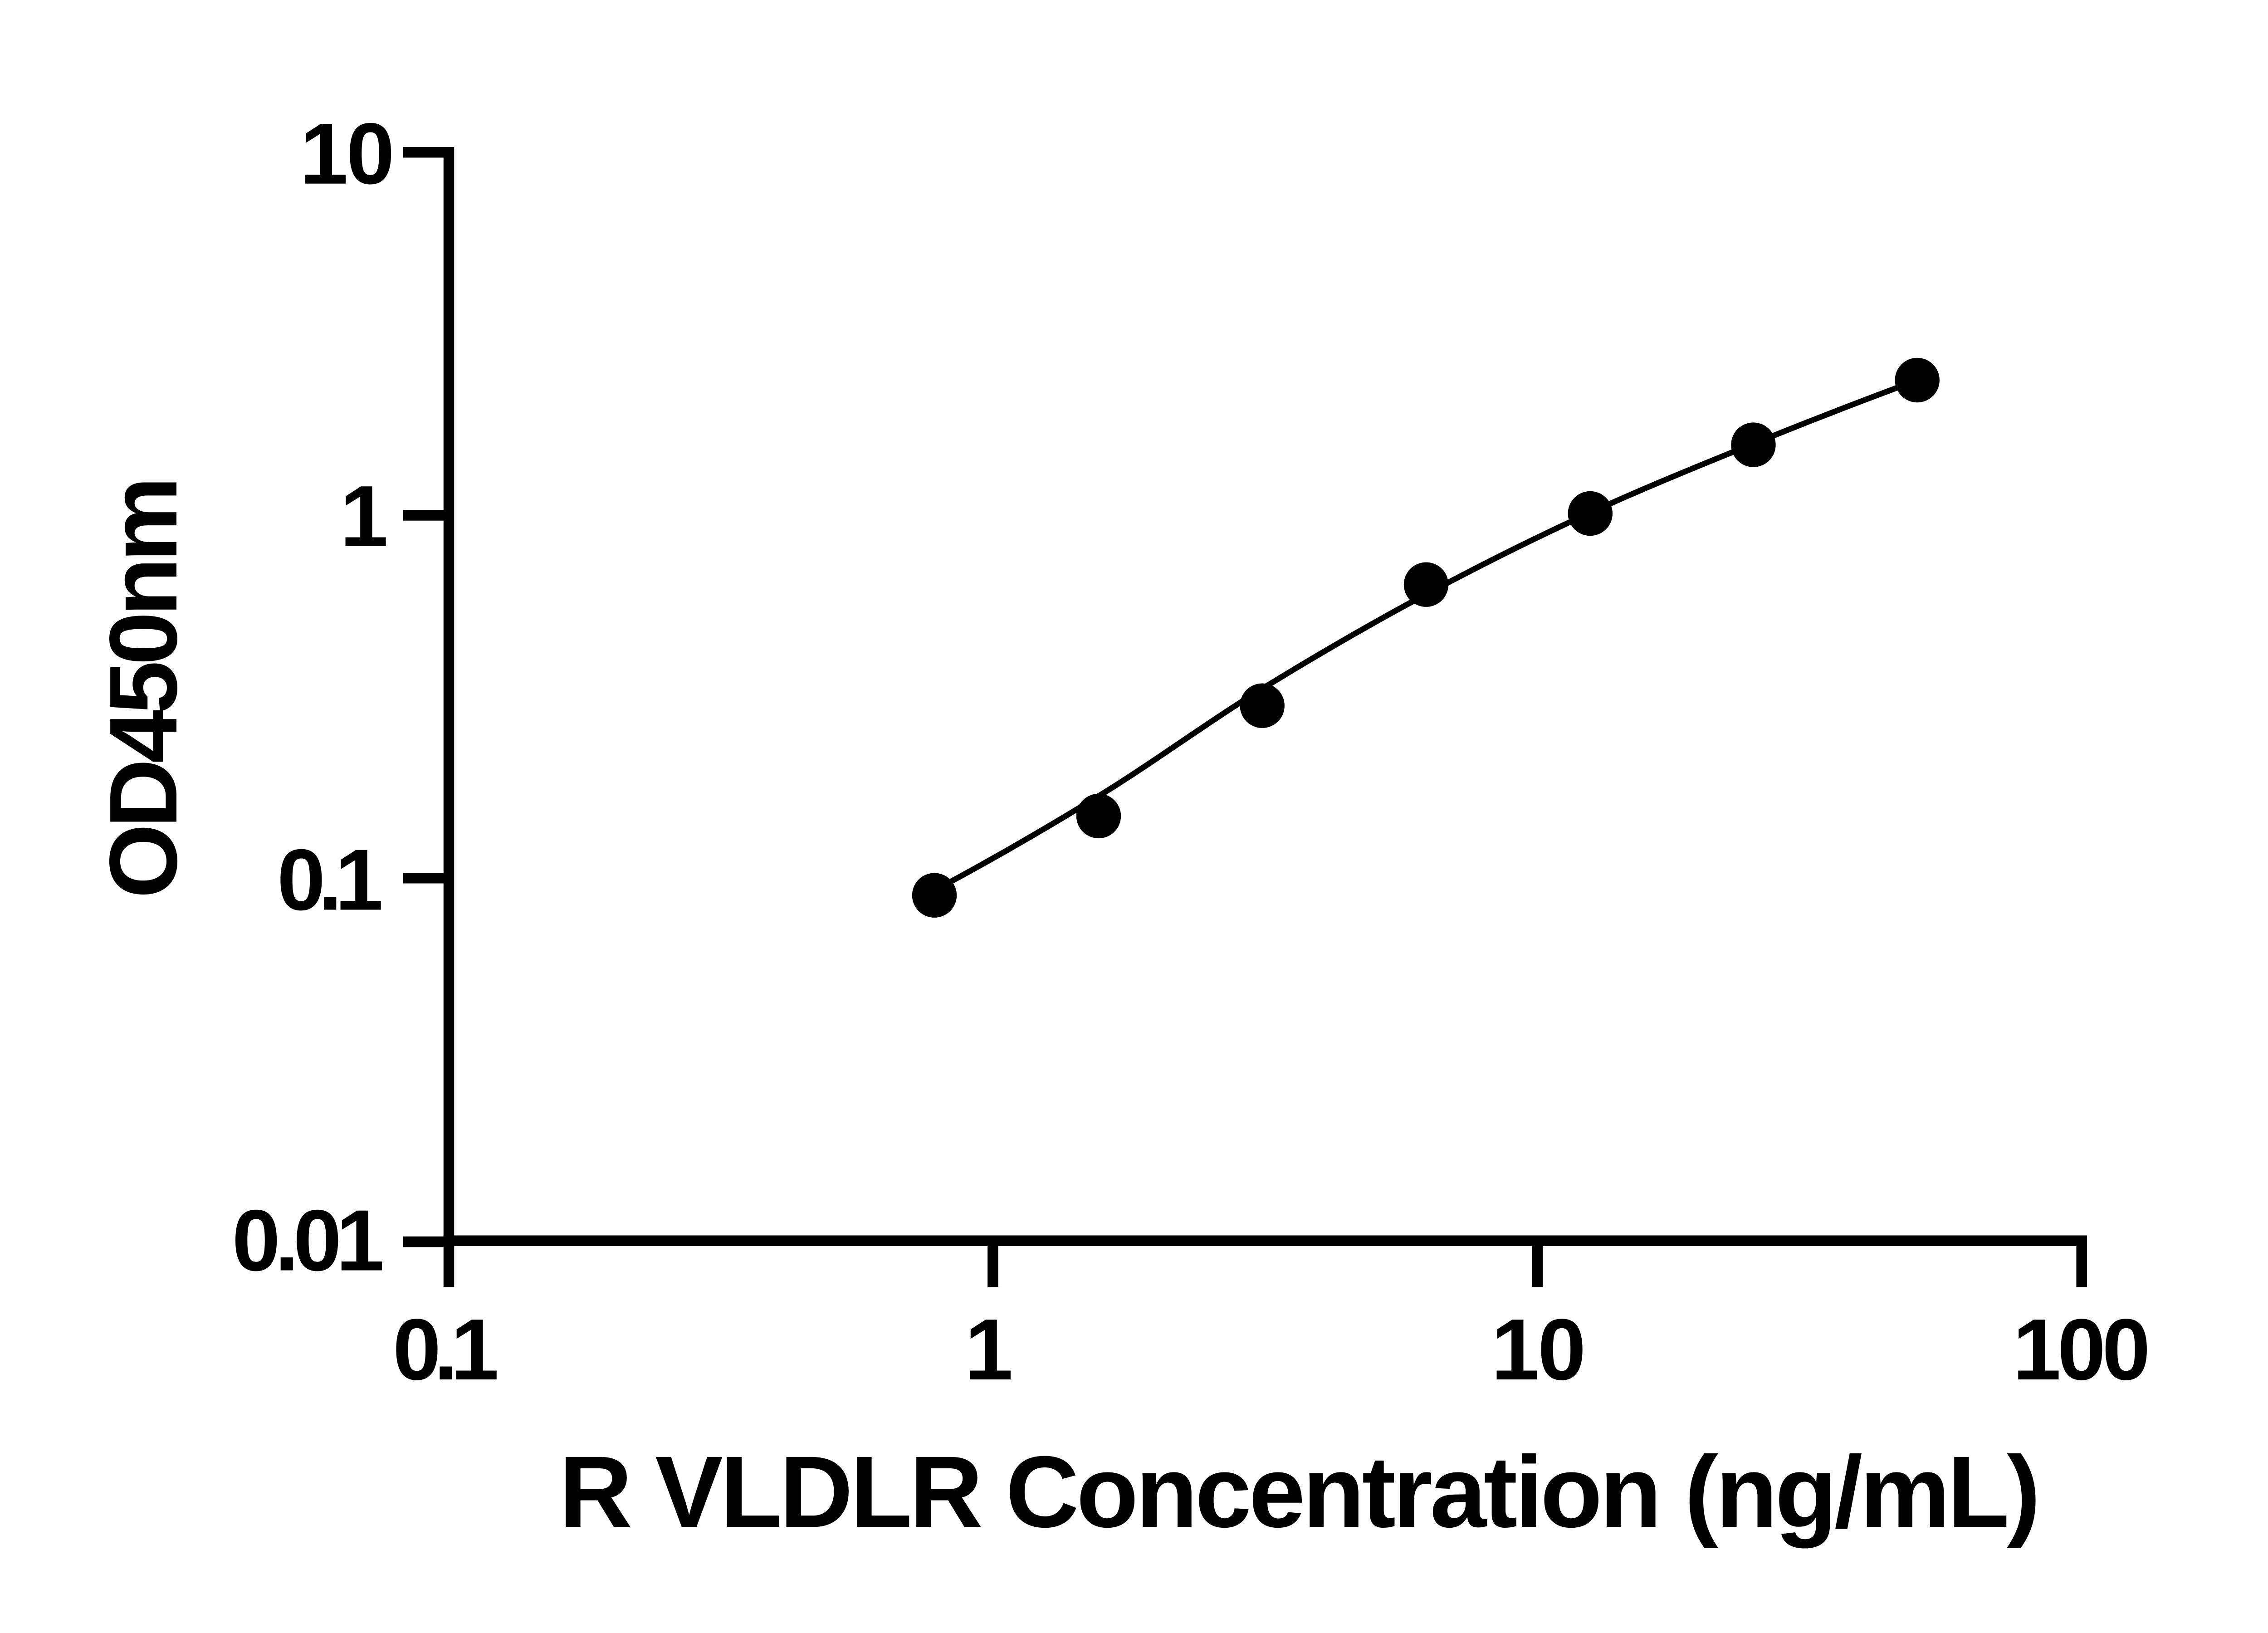 The width and height of the screenshot is (2268, 1633). Describe the element at coordinates (143, 689) in the screenshot. I see `svg-text: OD450nm` at that location.